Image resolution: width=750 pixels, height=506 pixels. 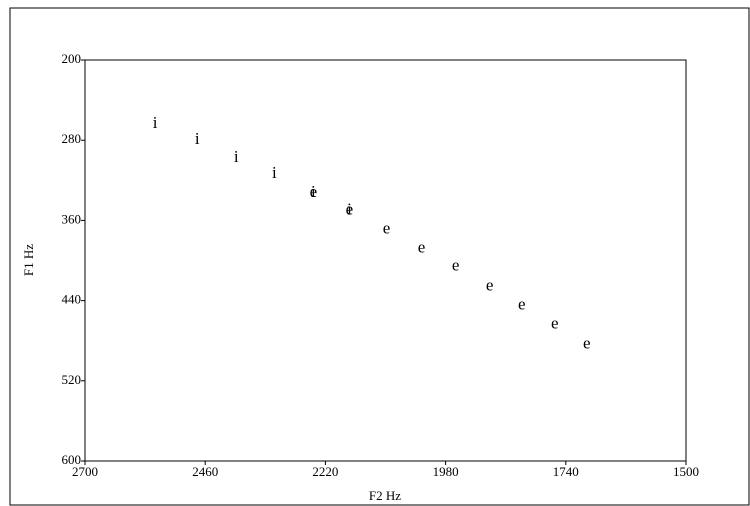 What do you see at coordinates (85, 471) in the screenshot?
I see `x-tick-label: 2700` at bounding box center [85, 471].